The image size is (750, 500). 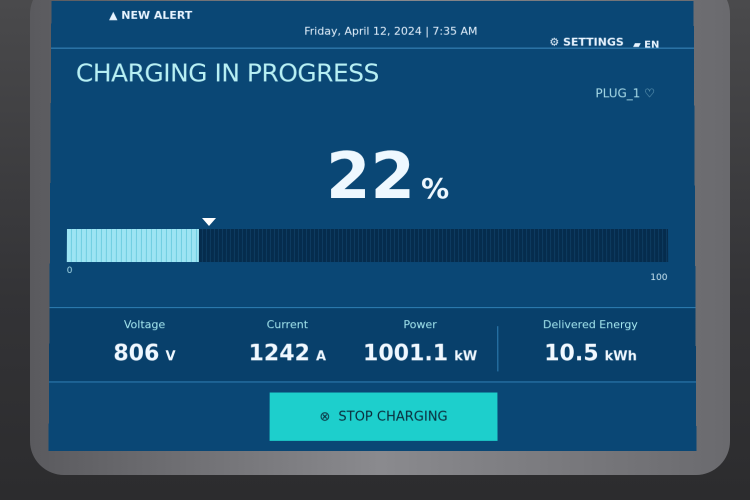 I want to click on scale-min: 0, so click(x=69, y=271).